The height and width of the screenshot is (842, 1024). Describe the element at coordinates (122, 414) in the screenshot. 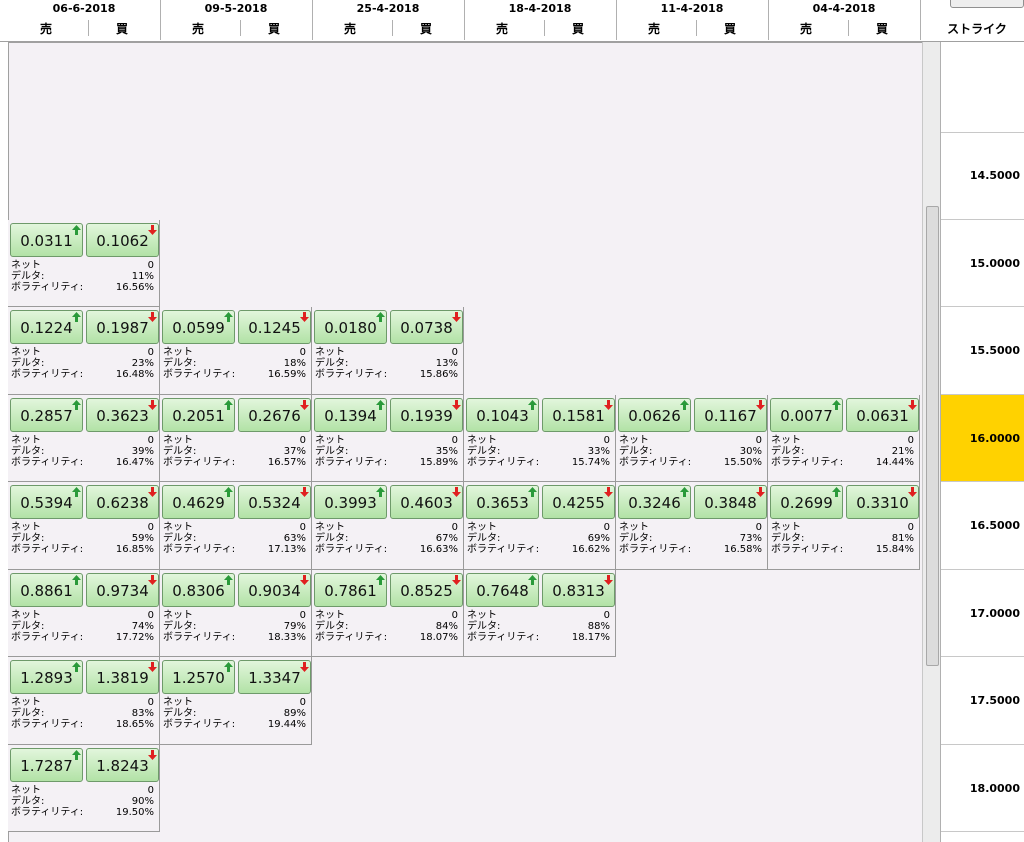

I see `buy-price-button: 0.3623` at that location.